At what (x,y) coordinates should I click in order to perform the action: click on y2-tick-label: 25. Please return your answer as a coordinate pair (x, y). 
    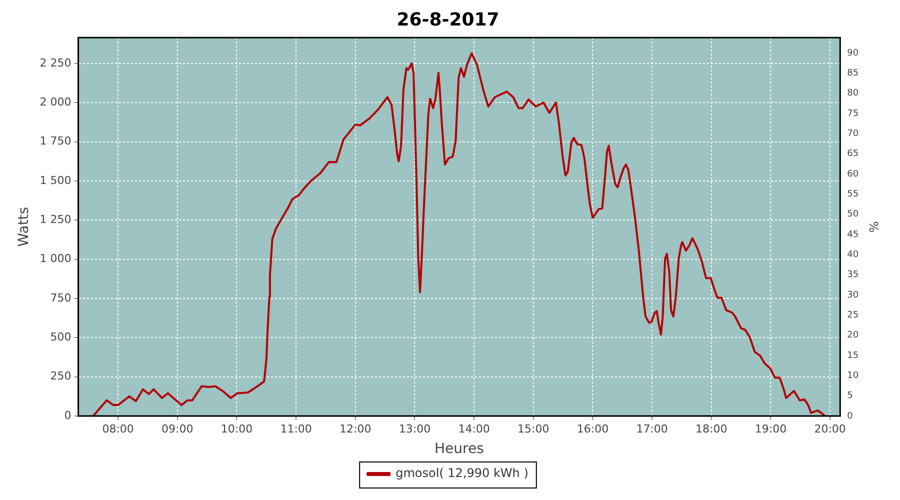
    Looking at the image, I should click on (853, 315).